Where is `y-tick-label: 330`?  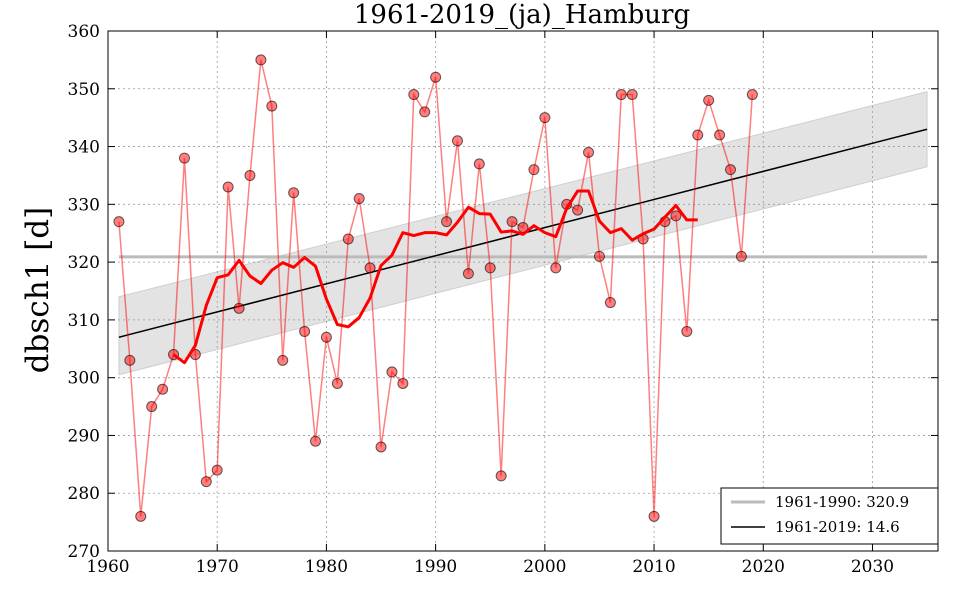 y-tick-label: 330 is located at coordinates (84, 205).